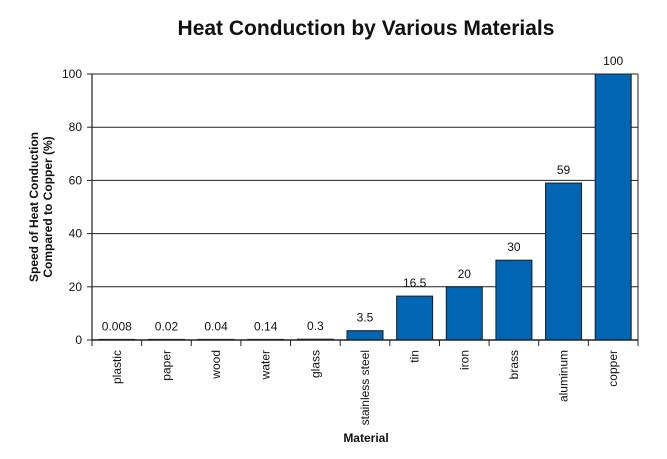 The width and height of the screenshot is (667, 459). I want to click on data-label: 100, so click(613, 61).